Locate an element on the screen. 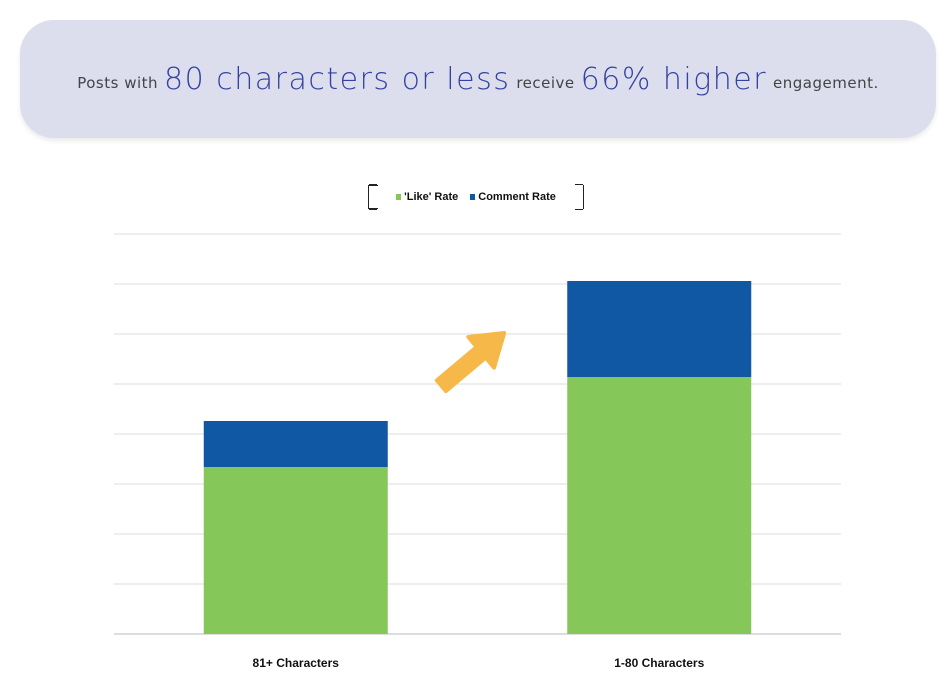  legend-label: 'Like' Rate is located at coordinates (431, 197).